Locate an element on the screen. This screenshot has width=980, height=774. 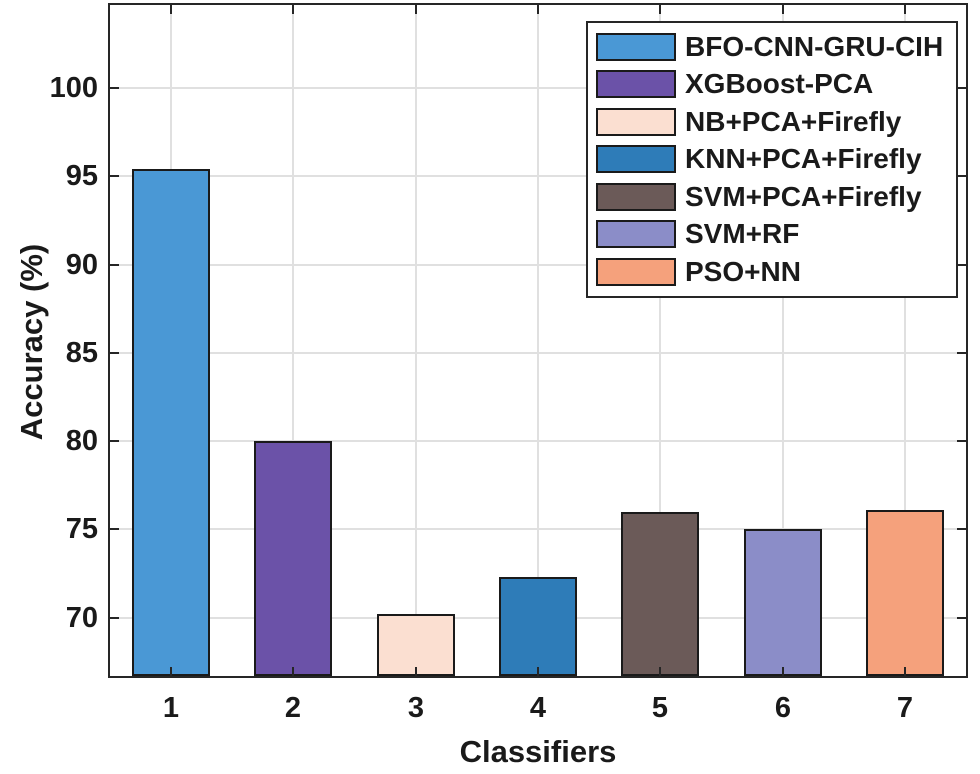
legend-item: NB+PCA+Firefly is located at coordinates (772, 122).